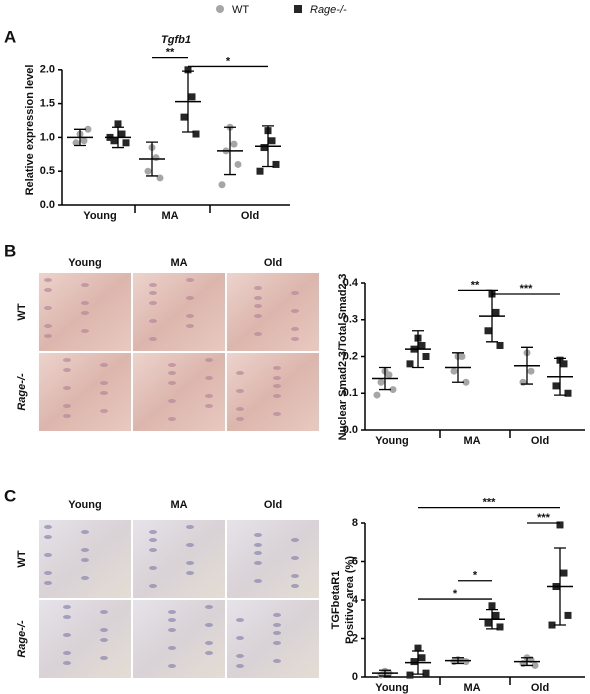 This screenshot has height=694, width=590. I want to click on y-tick-label: 0.0, so click(47, 205).